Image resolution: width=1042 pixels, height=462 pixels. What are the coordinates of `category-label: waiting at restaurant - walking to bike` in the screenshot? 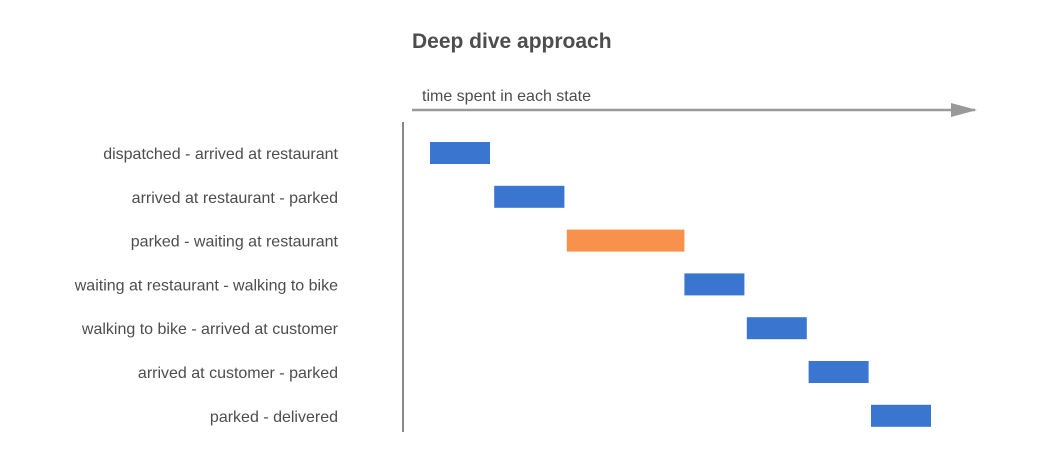 It's located at (206, 285).